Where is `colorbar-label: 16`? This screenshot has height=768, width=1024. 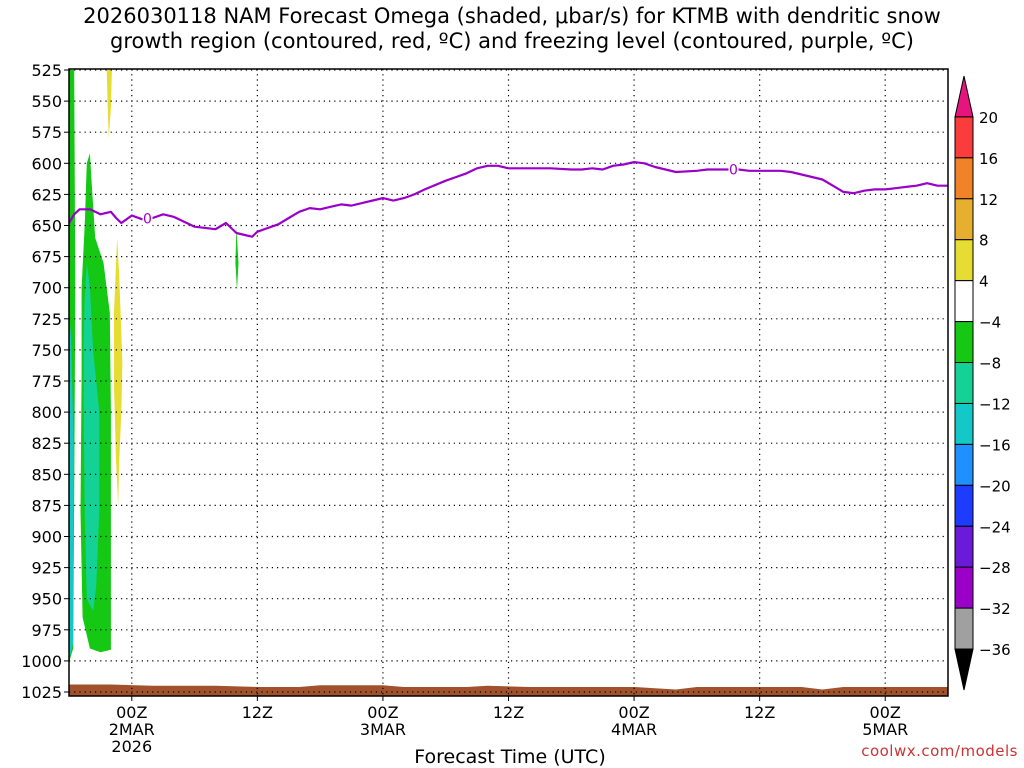
colorbar-label: 16 is located at coordinates (988, 159).